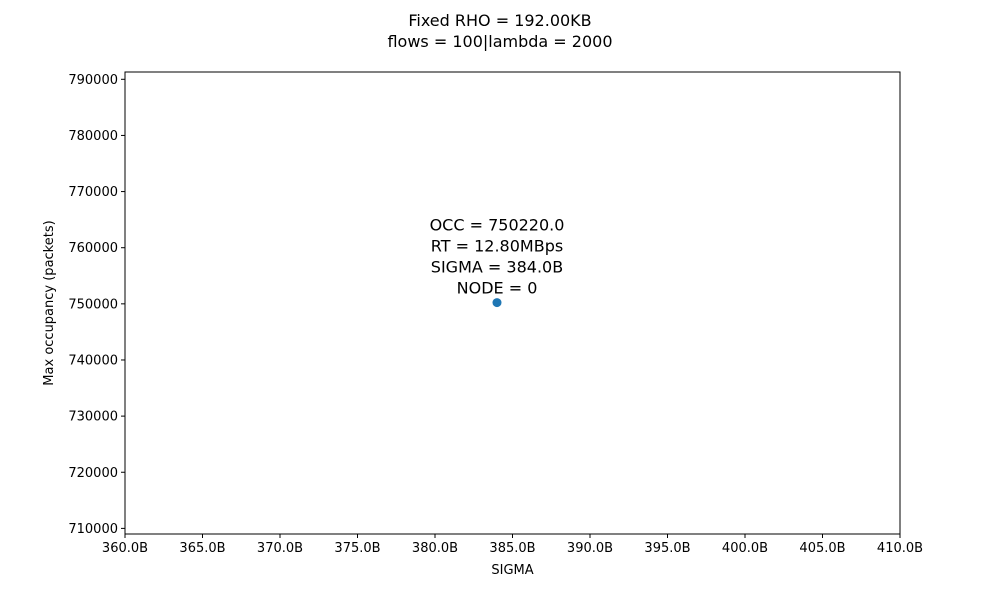 The image size is (1000, 600). What do you see at coordinates (435, 548) in the screenshot?
I see `x-tick-label: 380.0B` at bounding box center [435, 548].